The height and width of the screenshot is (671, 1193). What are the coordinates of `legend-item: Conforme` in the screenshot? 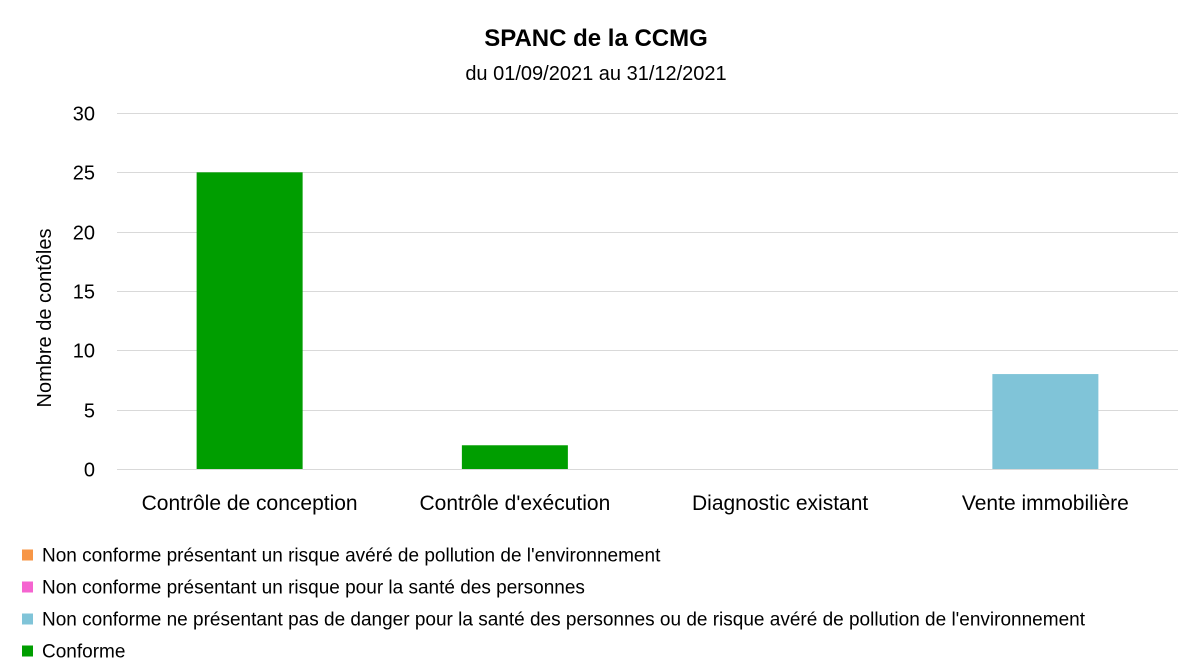 It's located at (73, 652).